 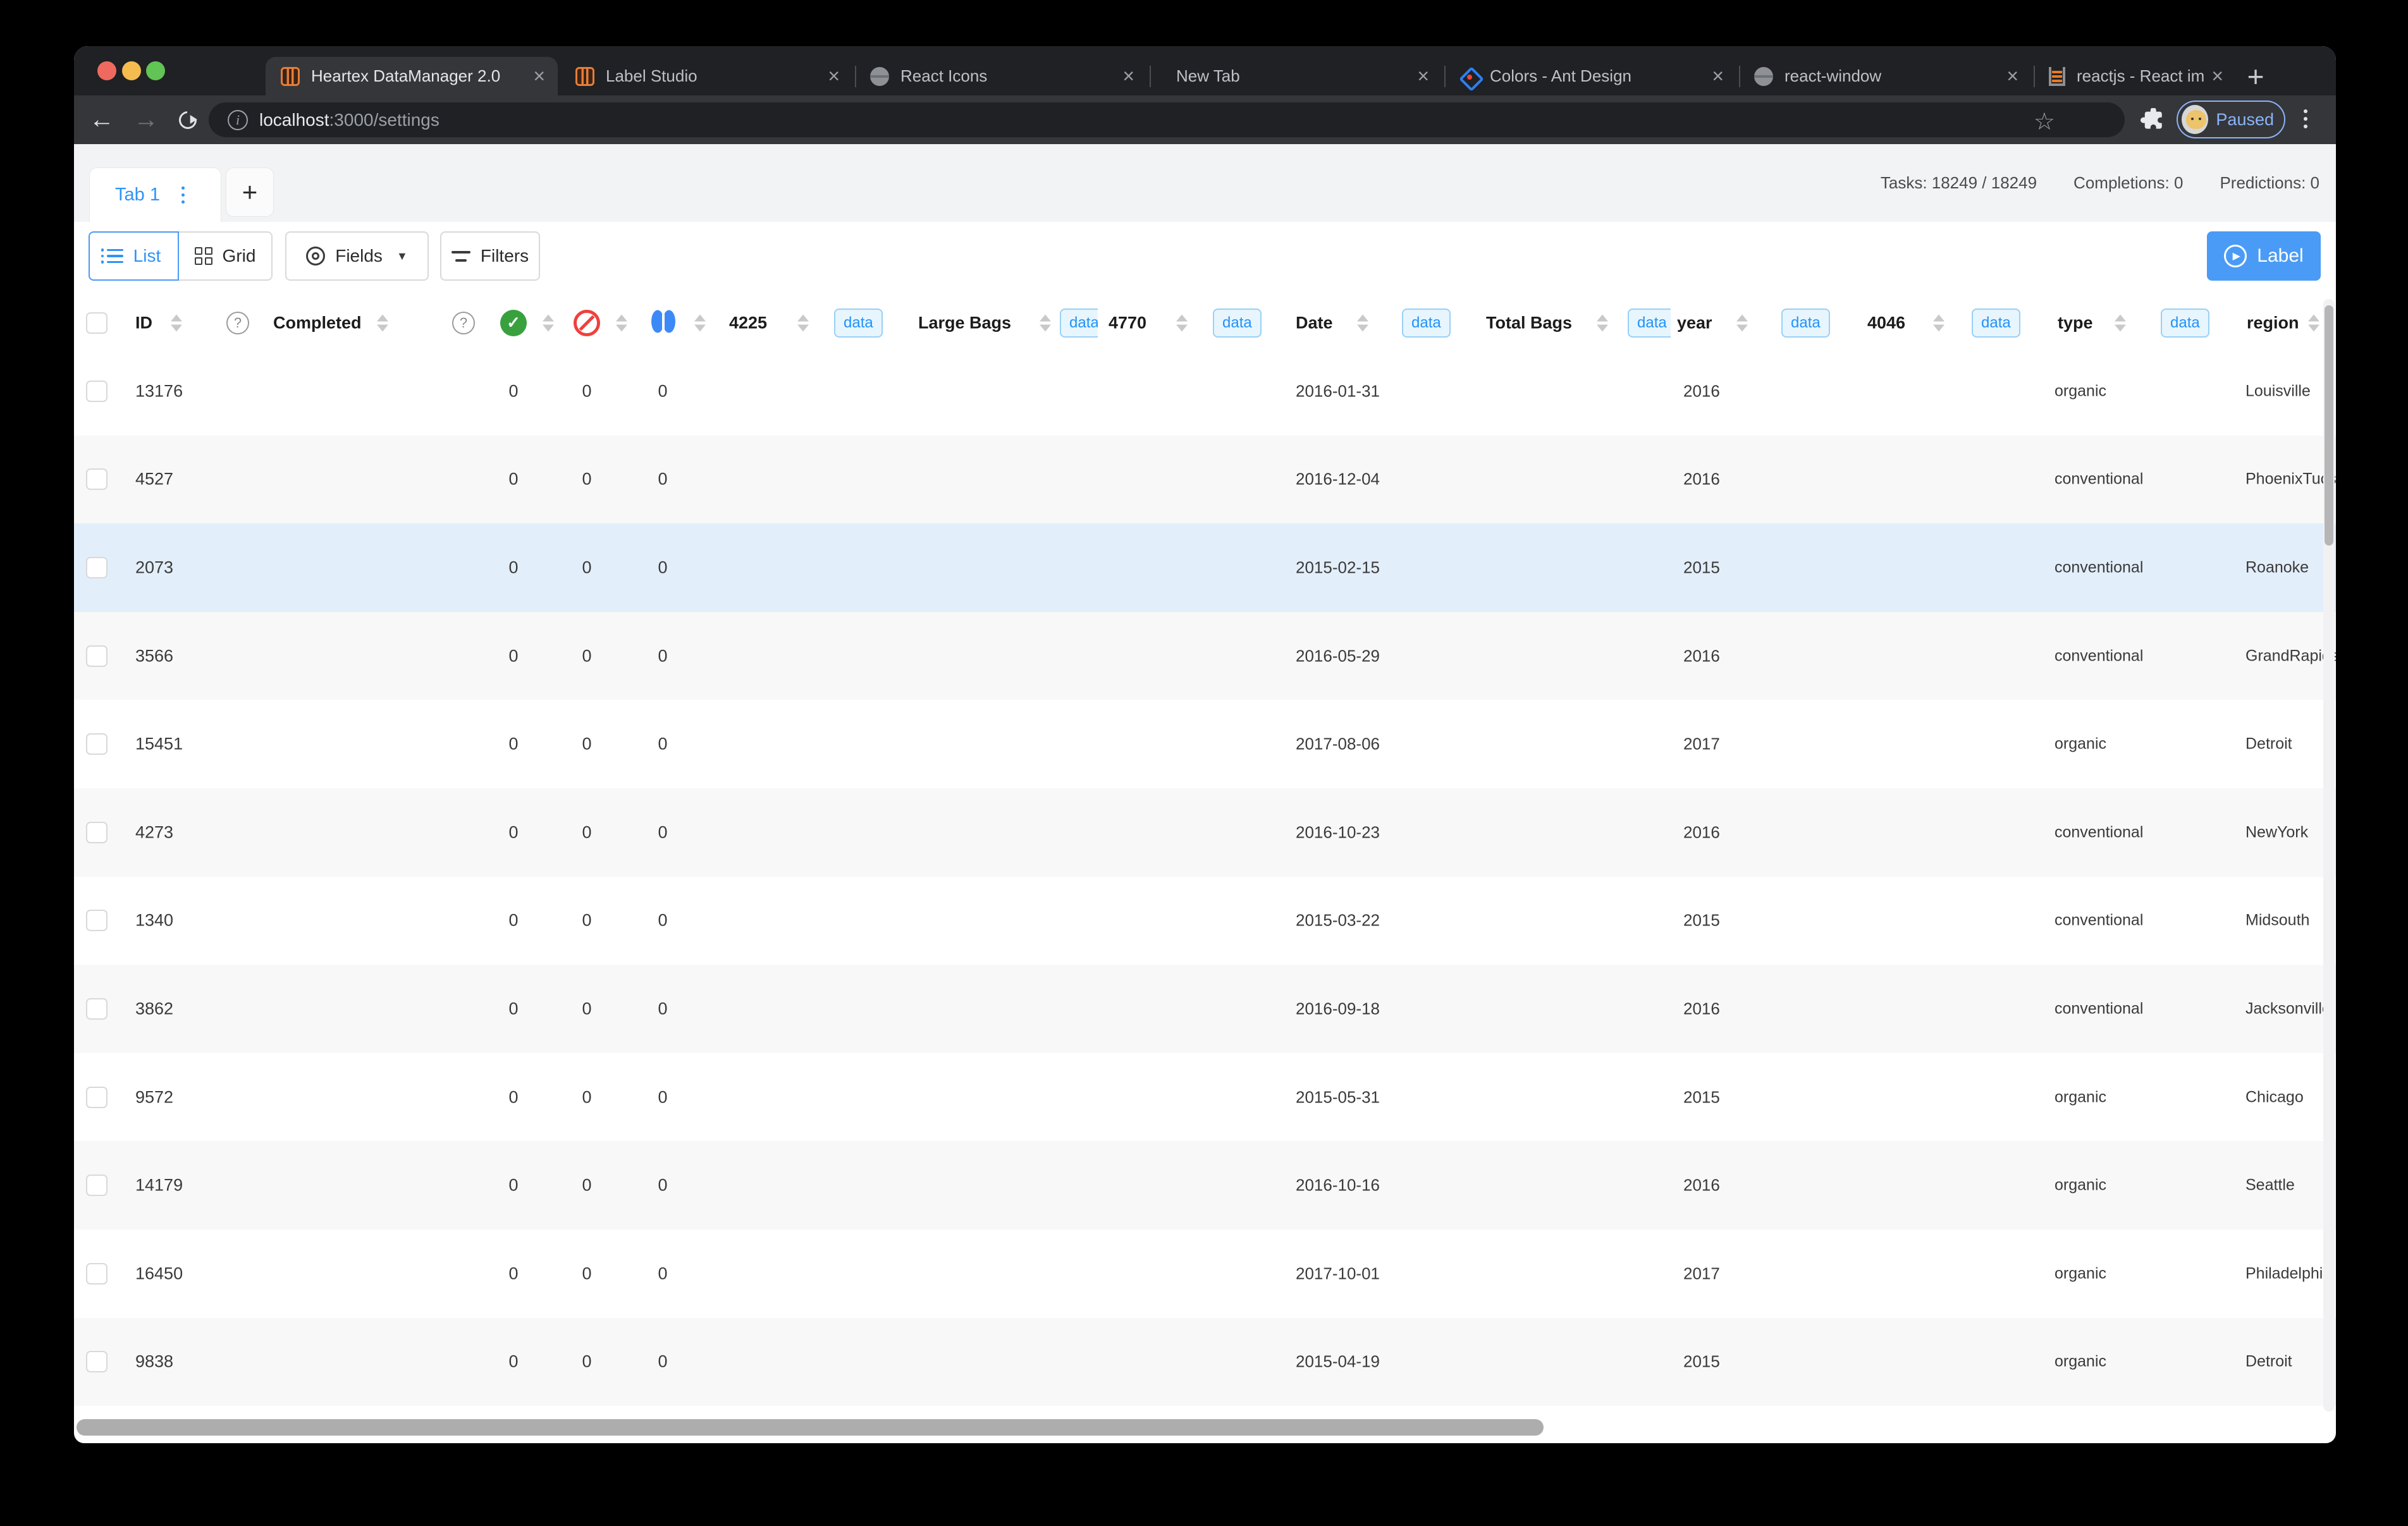 I want to click on new-tab-button: +, so click(x=2255, y=76).